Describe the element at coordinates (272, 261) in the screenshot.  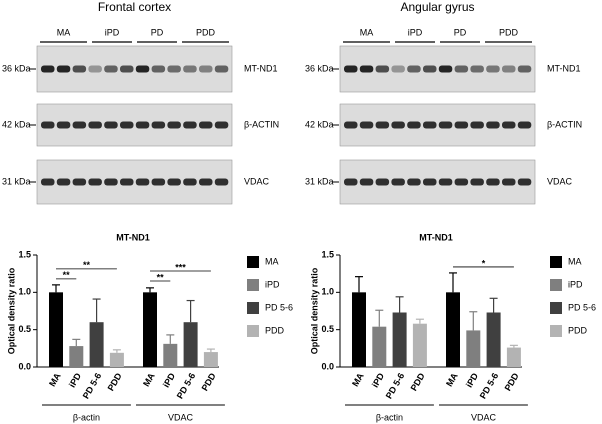
I see `legend-label: MA` at that location.